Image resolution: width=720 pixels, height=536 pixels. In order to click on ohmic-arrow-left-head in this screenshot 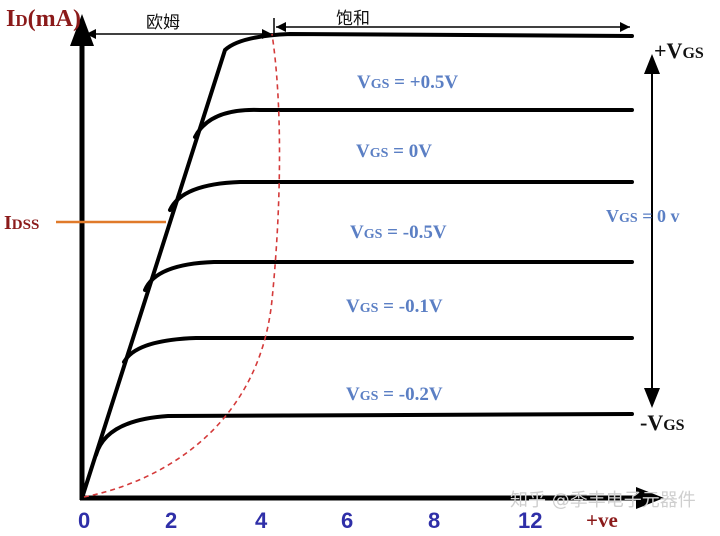, I will do `click(91, 34)`.